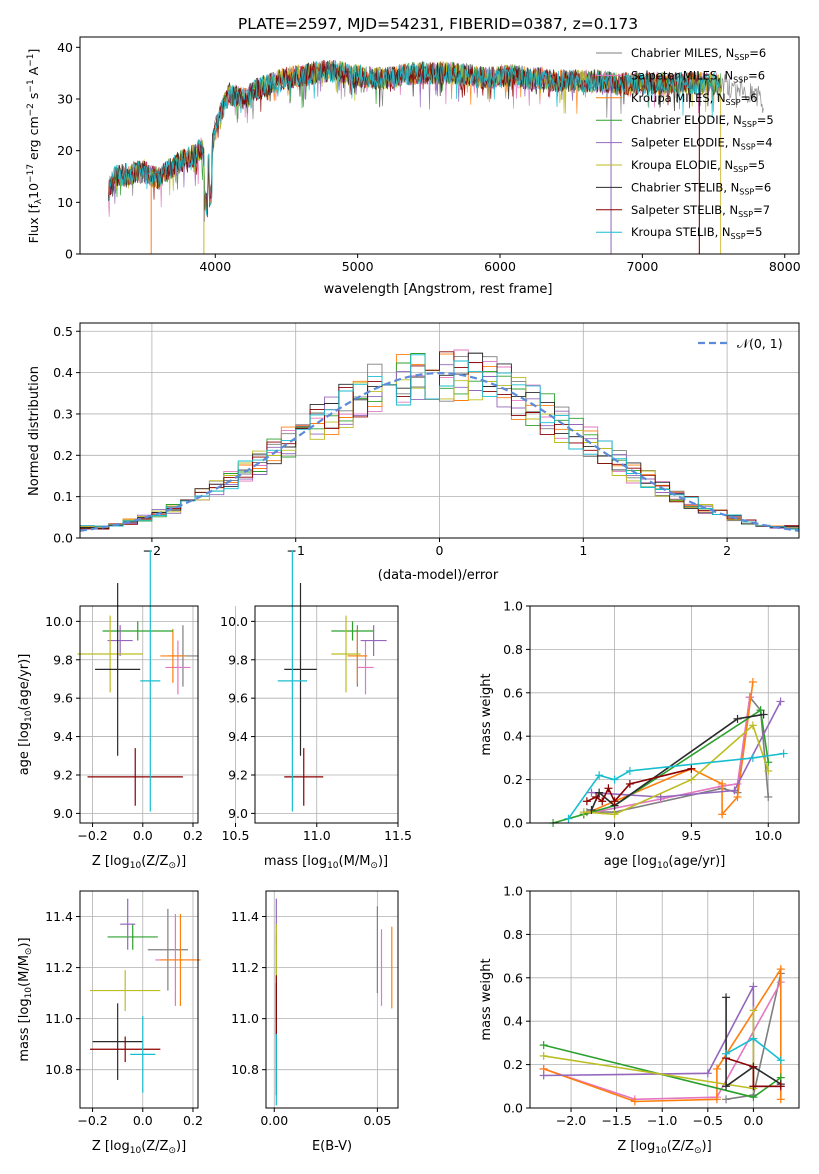 This screenshot has width=819, height=1174. I want to click on x-tick-label: 1, so click(583, 550).